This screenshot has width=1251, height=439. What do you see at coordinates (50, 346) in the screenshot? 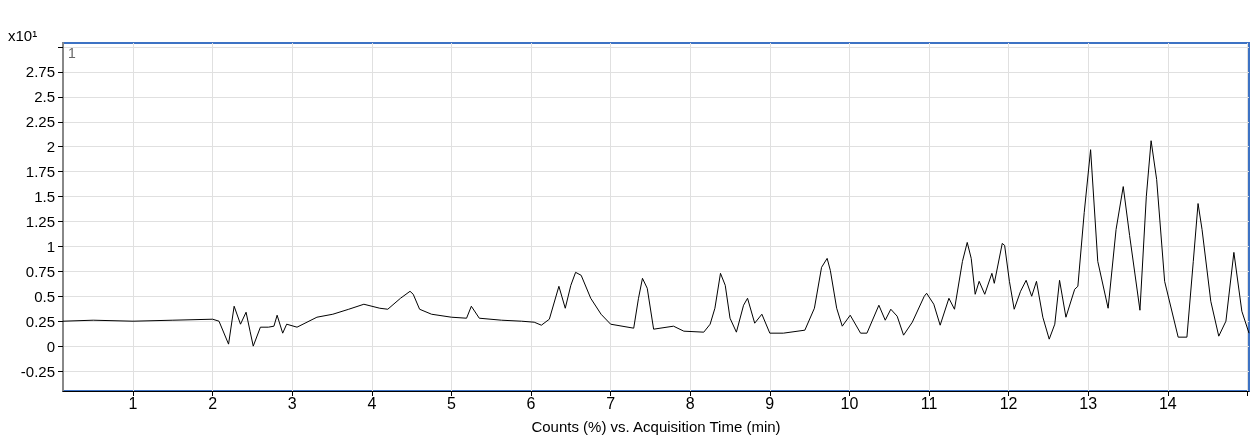
I see `y-tick-label: 0` at bounding box center [50, 346].